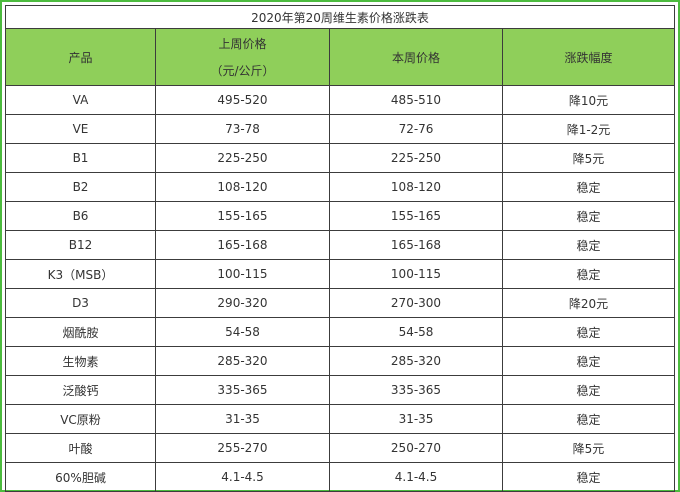 Image resolution: width=680 pixels, height=492 pixels. I want to click on last-week-cell: 290-320, so click(242, 303).